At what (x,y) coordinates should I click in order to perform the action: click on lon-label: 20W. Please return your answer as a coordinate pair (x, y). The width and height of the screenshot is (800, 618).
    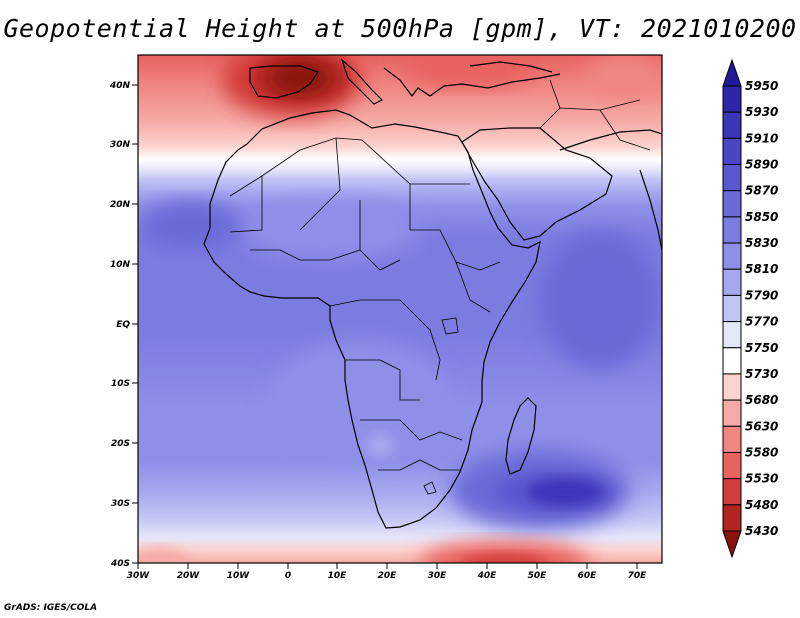
    Looking at the image, I should click on (189, 576).